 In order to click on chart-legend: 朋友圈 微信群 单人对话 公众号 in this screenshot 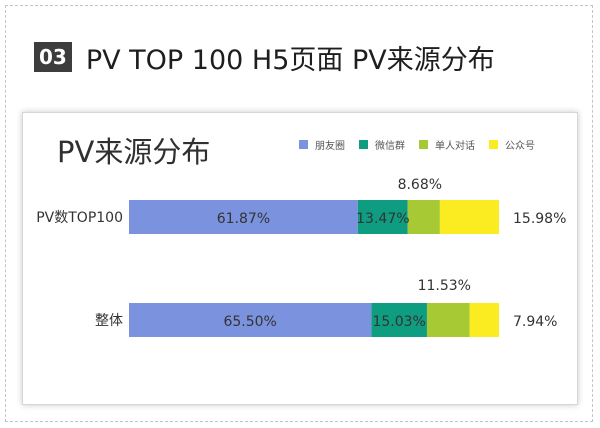, I will do `click(424, 144)`.